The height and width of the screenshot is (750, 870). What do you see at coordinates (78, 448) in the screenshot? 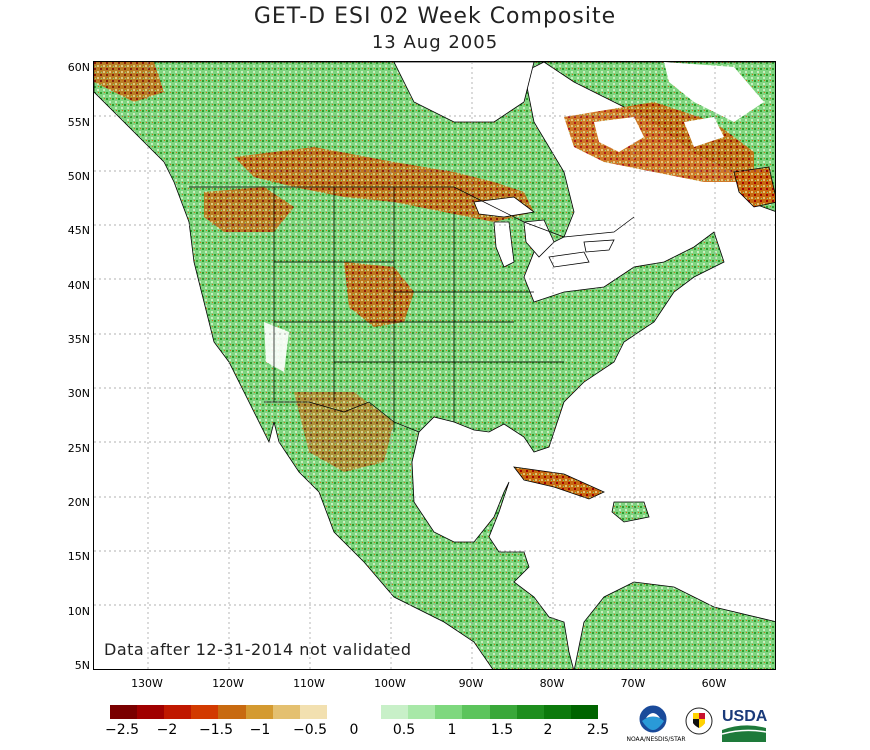
I see `lat-label-25n: 25N` at bounding box center [78, 448].